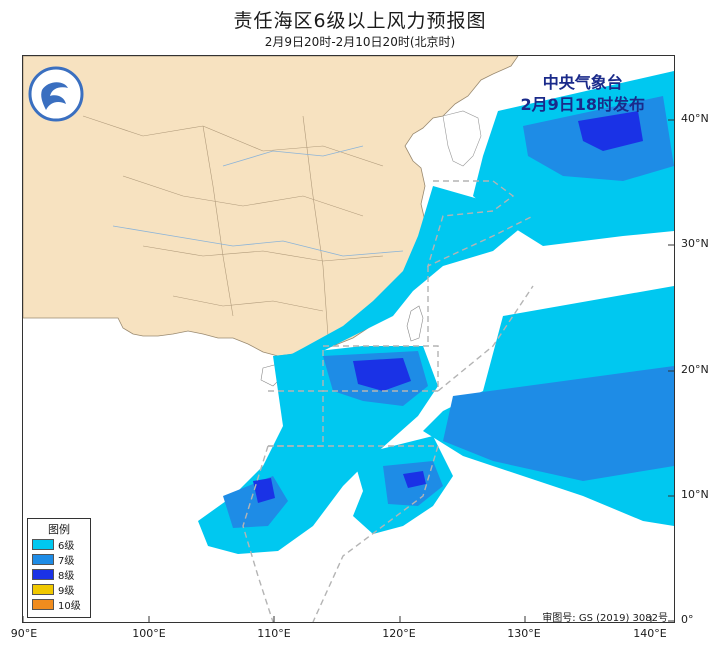 This screenshot has width=720, height=649. Describe the element at coordinates (69, 606) in the screenshot. I see `legend-label: 10级` at that location.